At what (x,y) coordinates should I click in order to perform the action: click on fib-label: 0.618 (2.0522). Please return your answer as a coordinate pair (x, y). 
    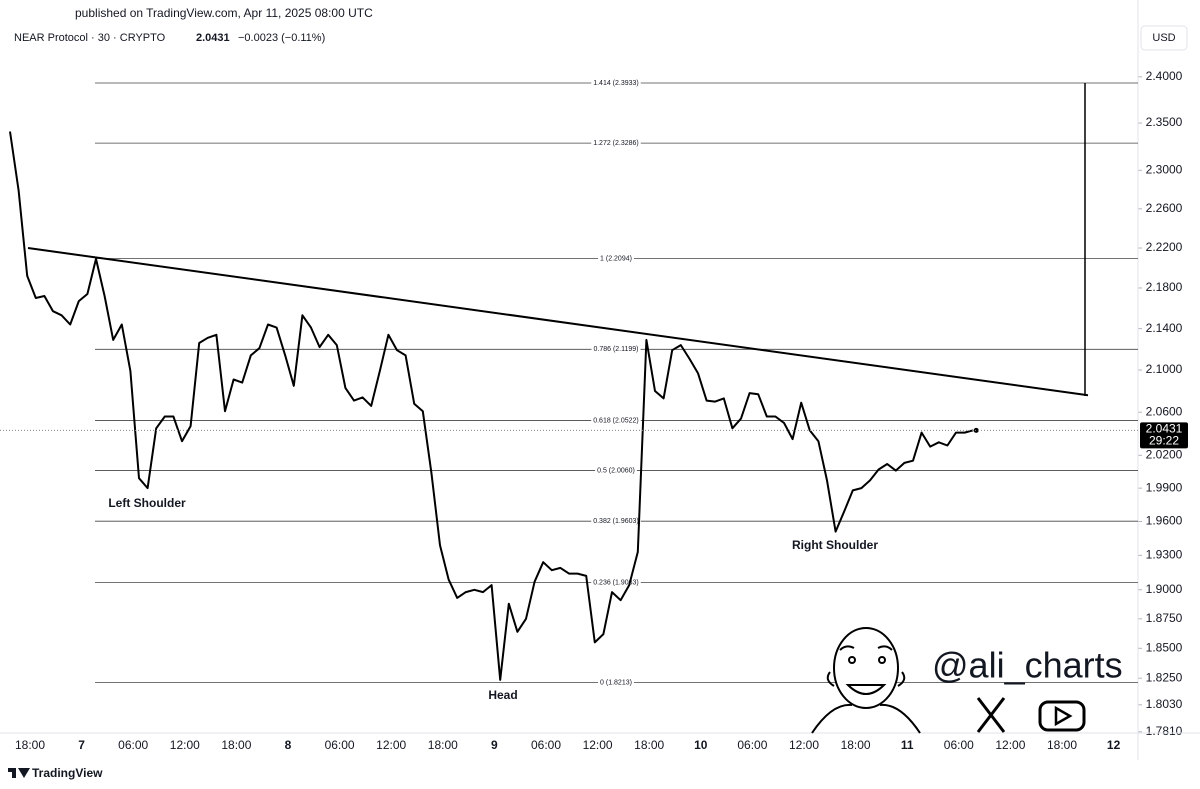
    Looking at the image, I should click on (616, 420).